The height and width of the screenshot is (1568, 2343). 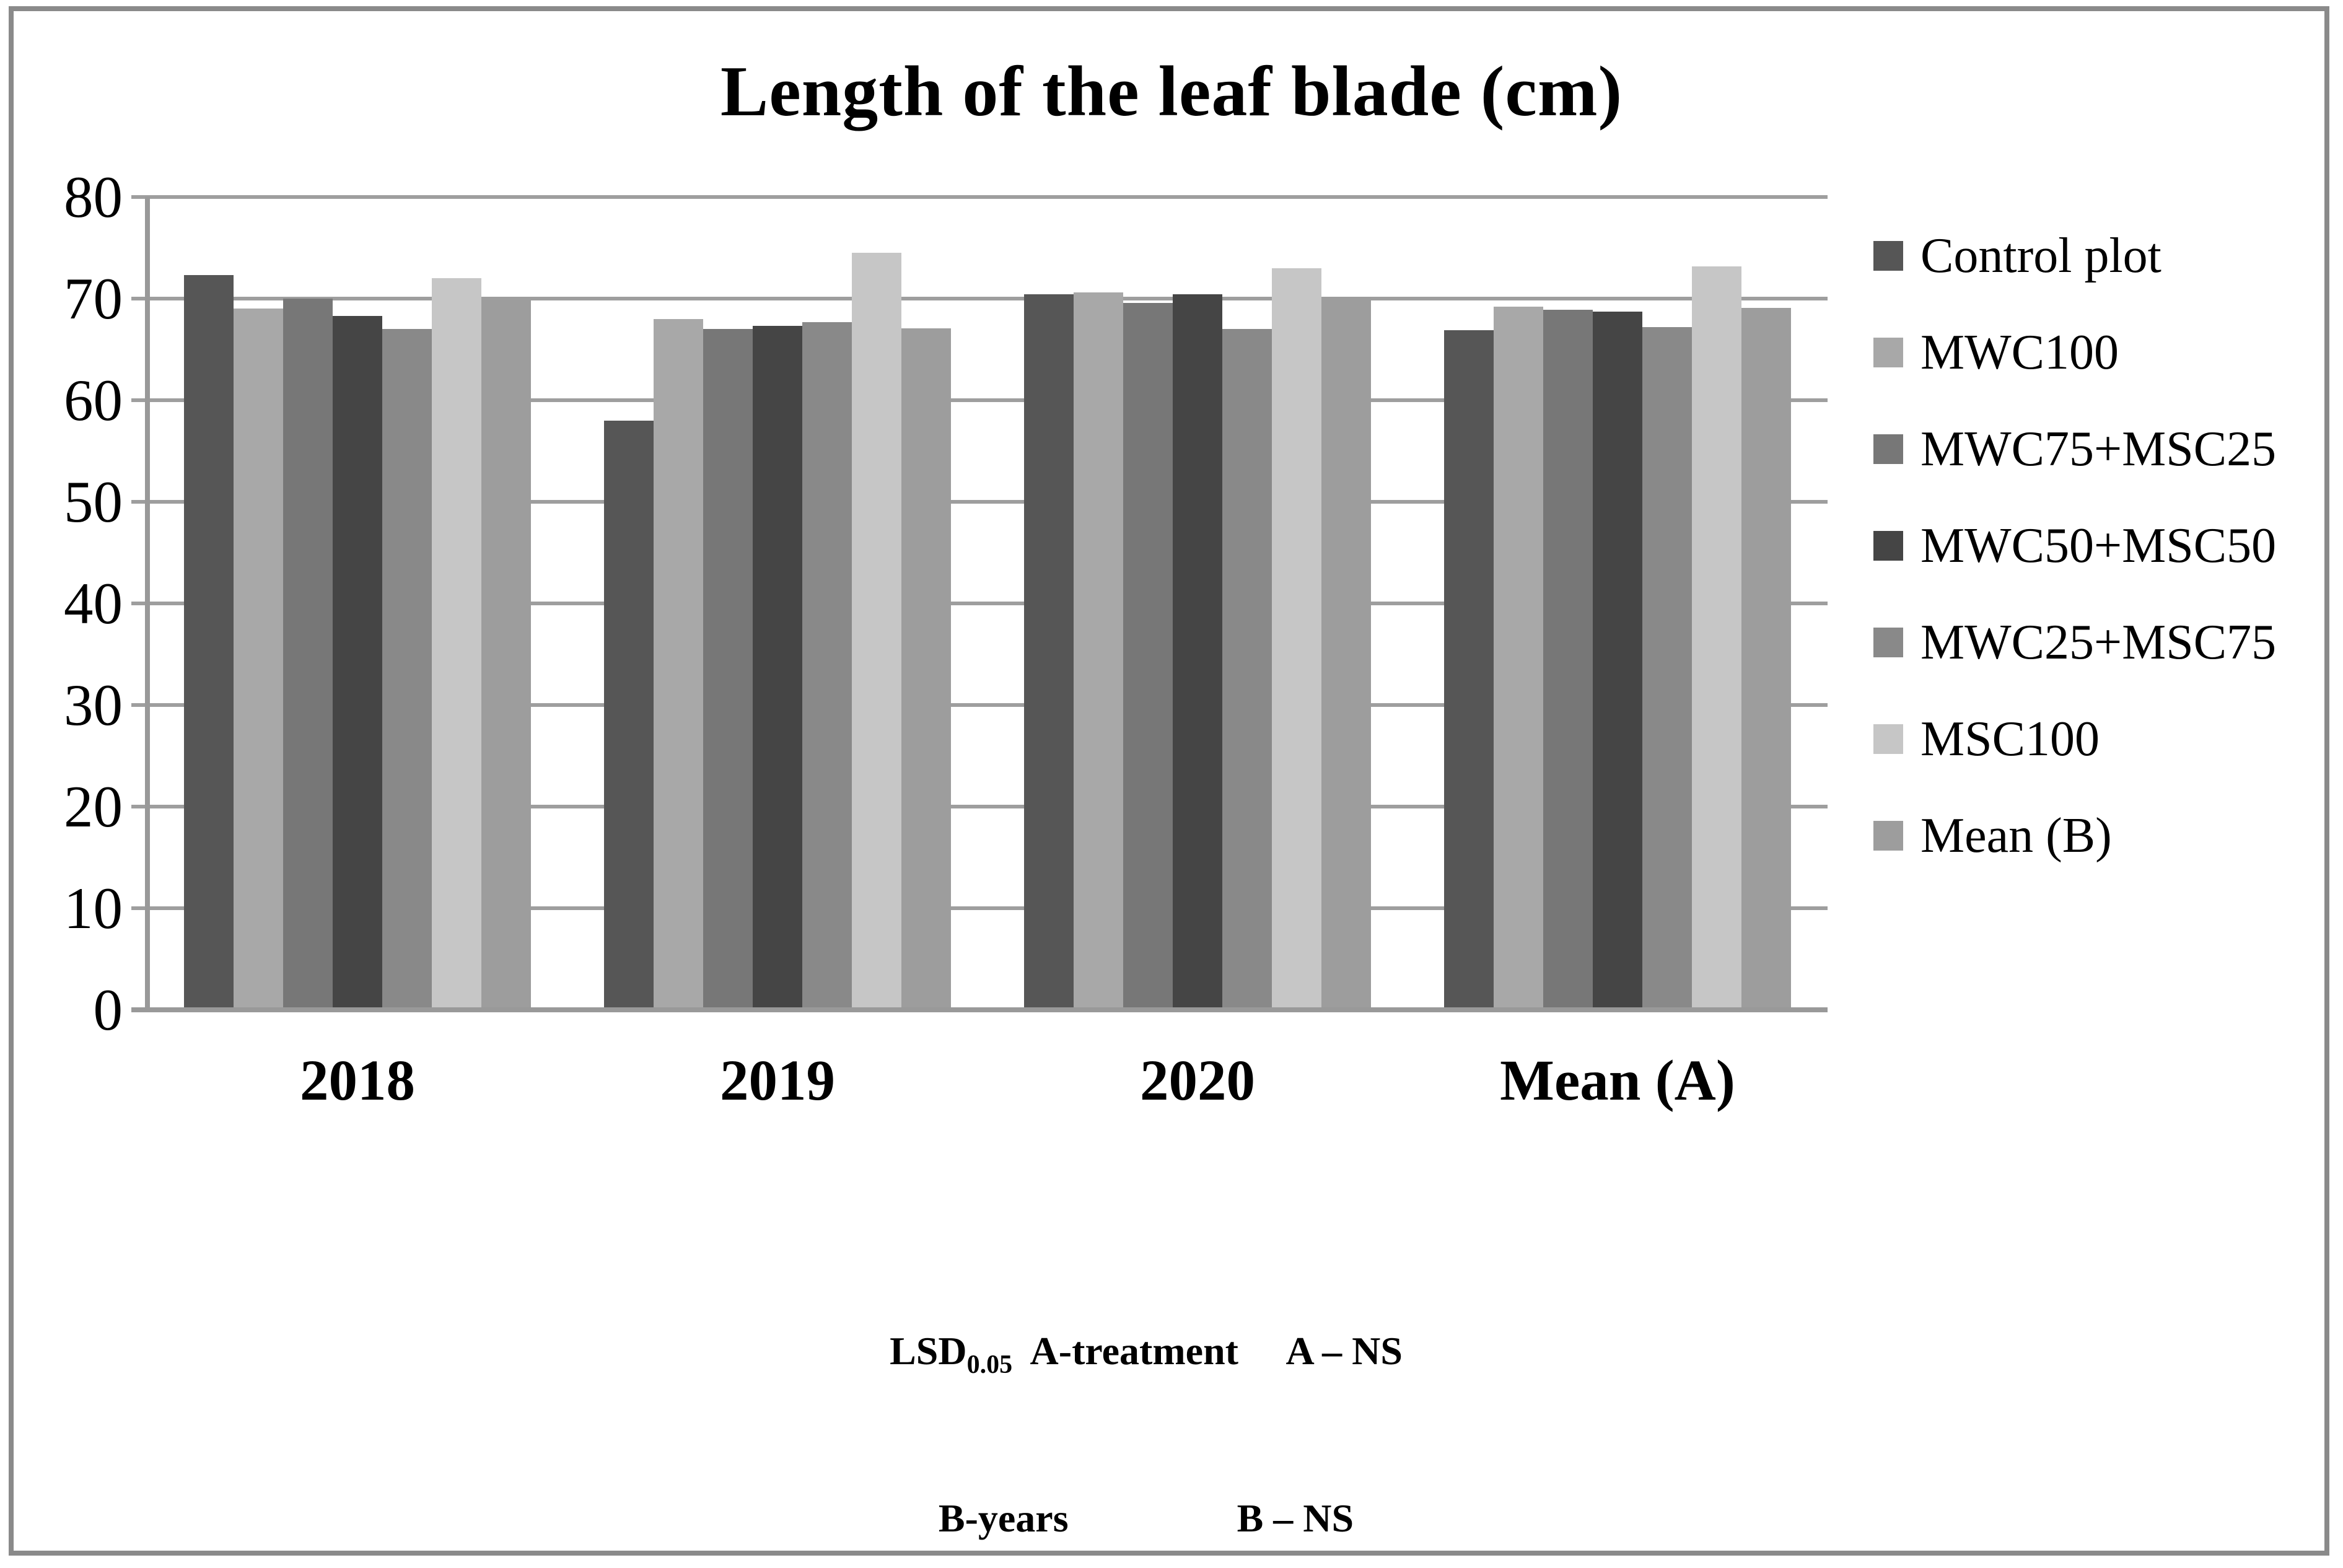 I want to click on legend-label: MWC100, so click(x=2019, y=352).